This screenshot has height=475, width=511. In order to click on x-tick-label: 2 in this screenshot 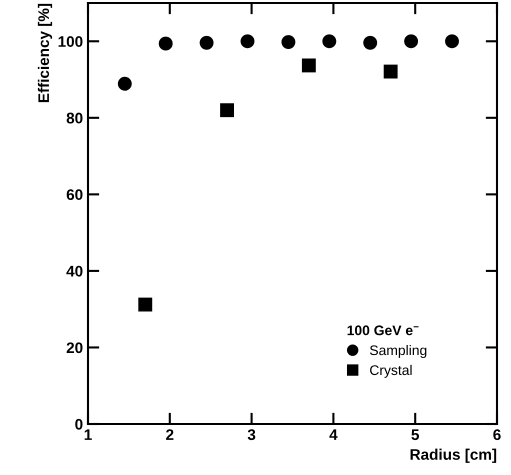, I will do `click(170, 434)`.